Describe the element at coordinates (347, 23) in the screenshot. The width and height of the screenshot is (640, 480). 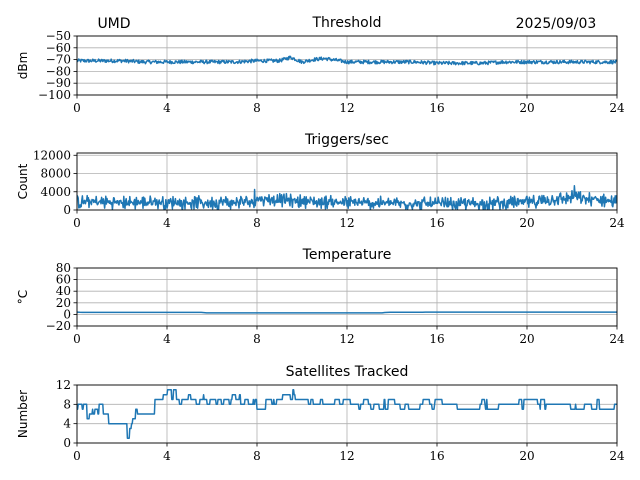
I see `threshold-title: Threshold` at that location.